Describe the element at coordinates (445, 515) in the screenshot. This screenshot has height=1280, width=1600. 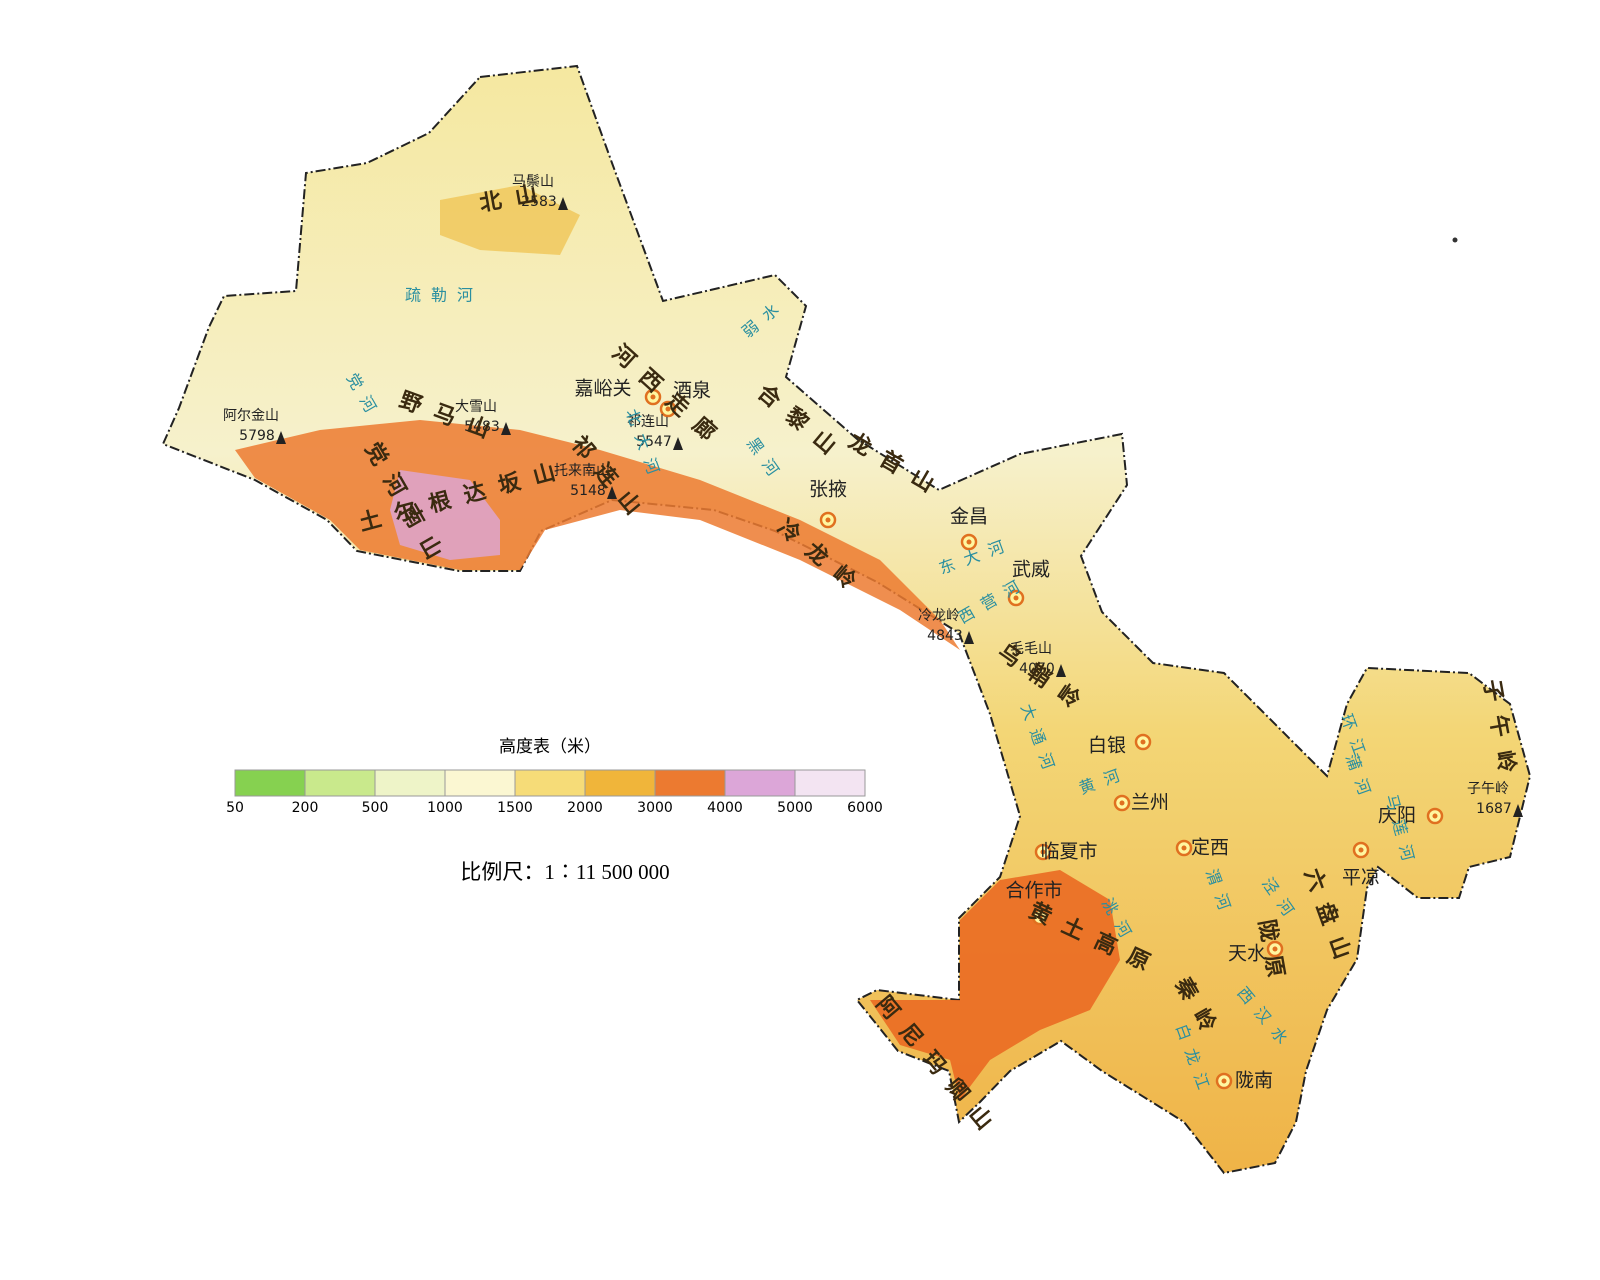
I see `high-peak-region` at that location.